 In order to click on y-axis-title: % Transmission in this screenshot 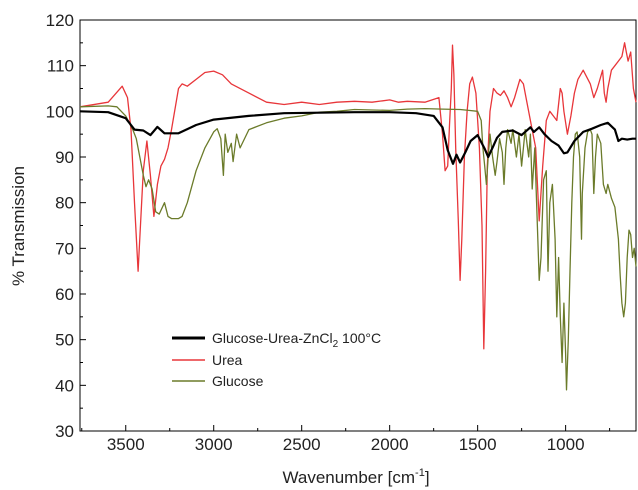, I will do `click(18, 226)`.